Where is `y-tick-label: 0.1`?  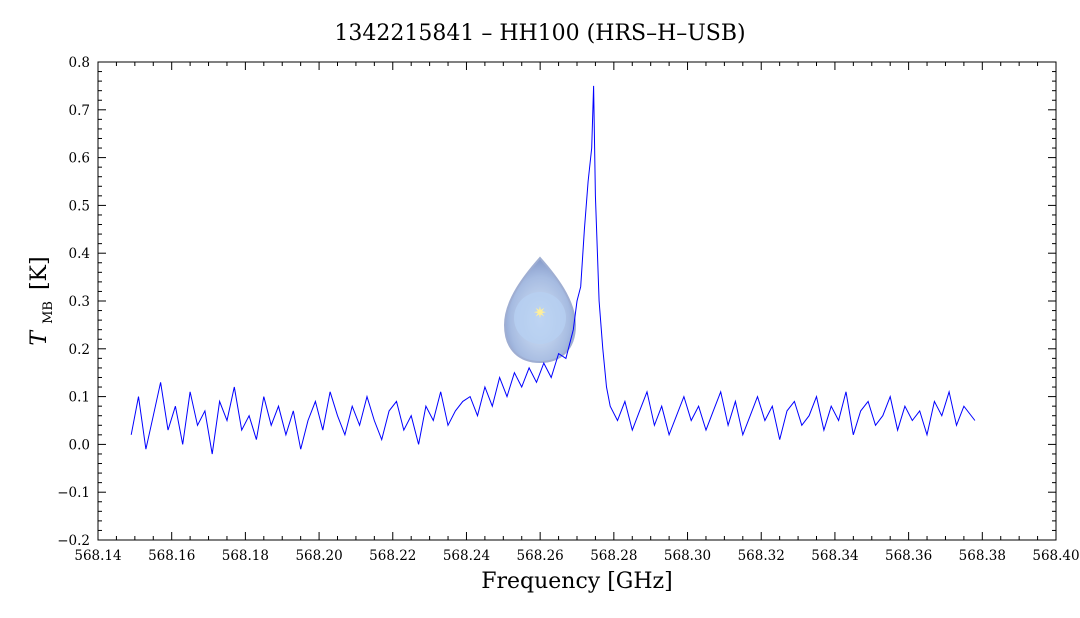 y-tick-label: 0.1 is located at coordinates (79, 398).